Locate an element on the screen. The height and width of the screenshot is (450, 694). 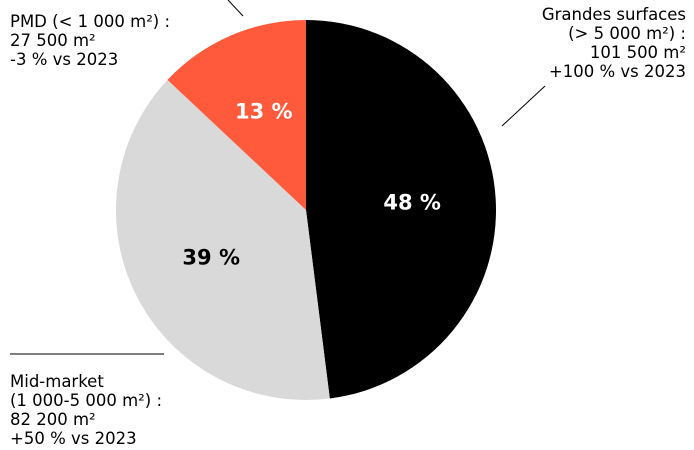
leader-line-pmd is located at coordinates (235, 8).